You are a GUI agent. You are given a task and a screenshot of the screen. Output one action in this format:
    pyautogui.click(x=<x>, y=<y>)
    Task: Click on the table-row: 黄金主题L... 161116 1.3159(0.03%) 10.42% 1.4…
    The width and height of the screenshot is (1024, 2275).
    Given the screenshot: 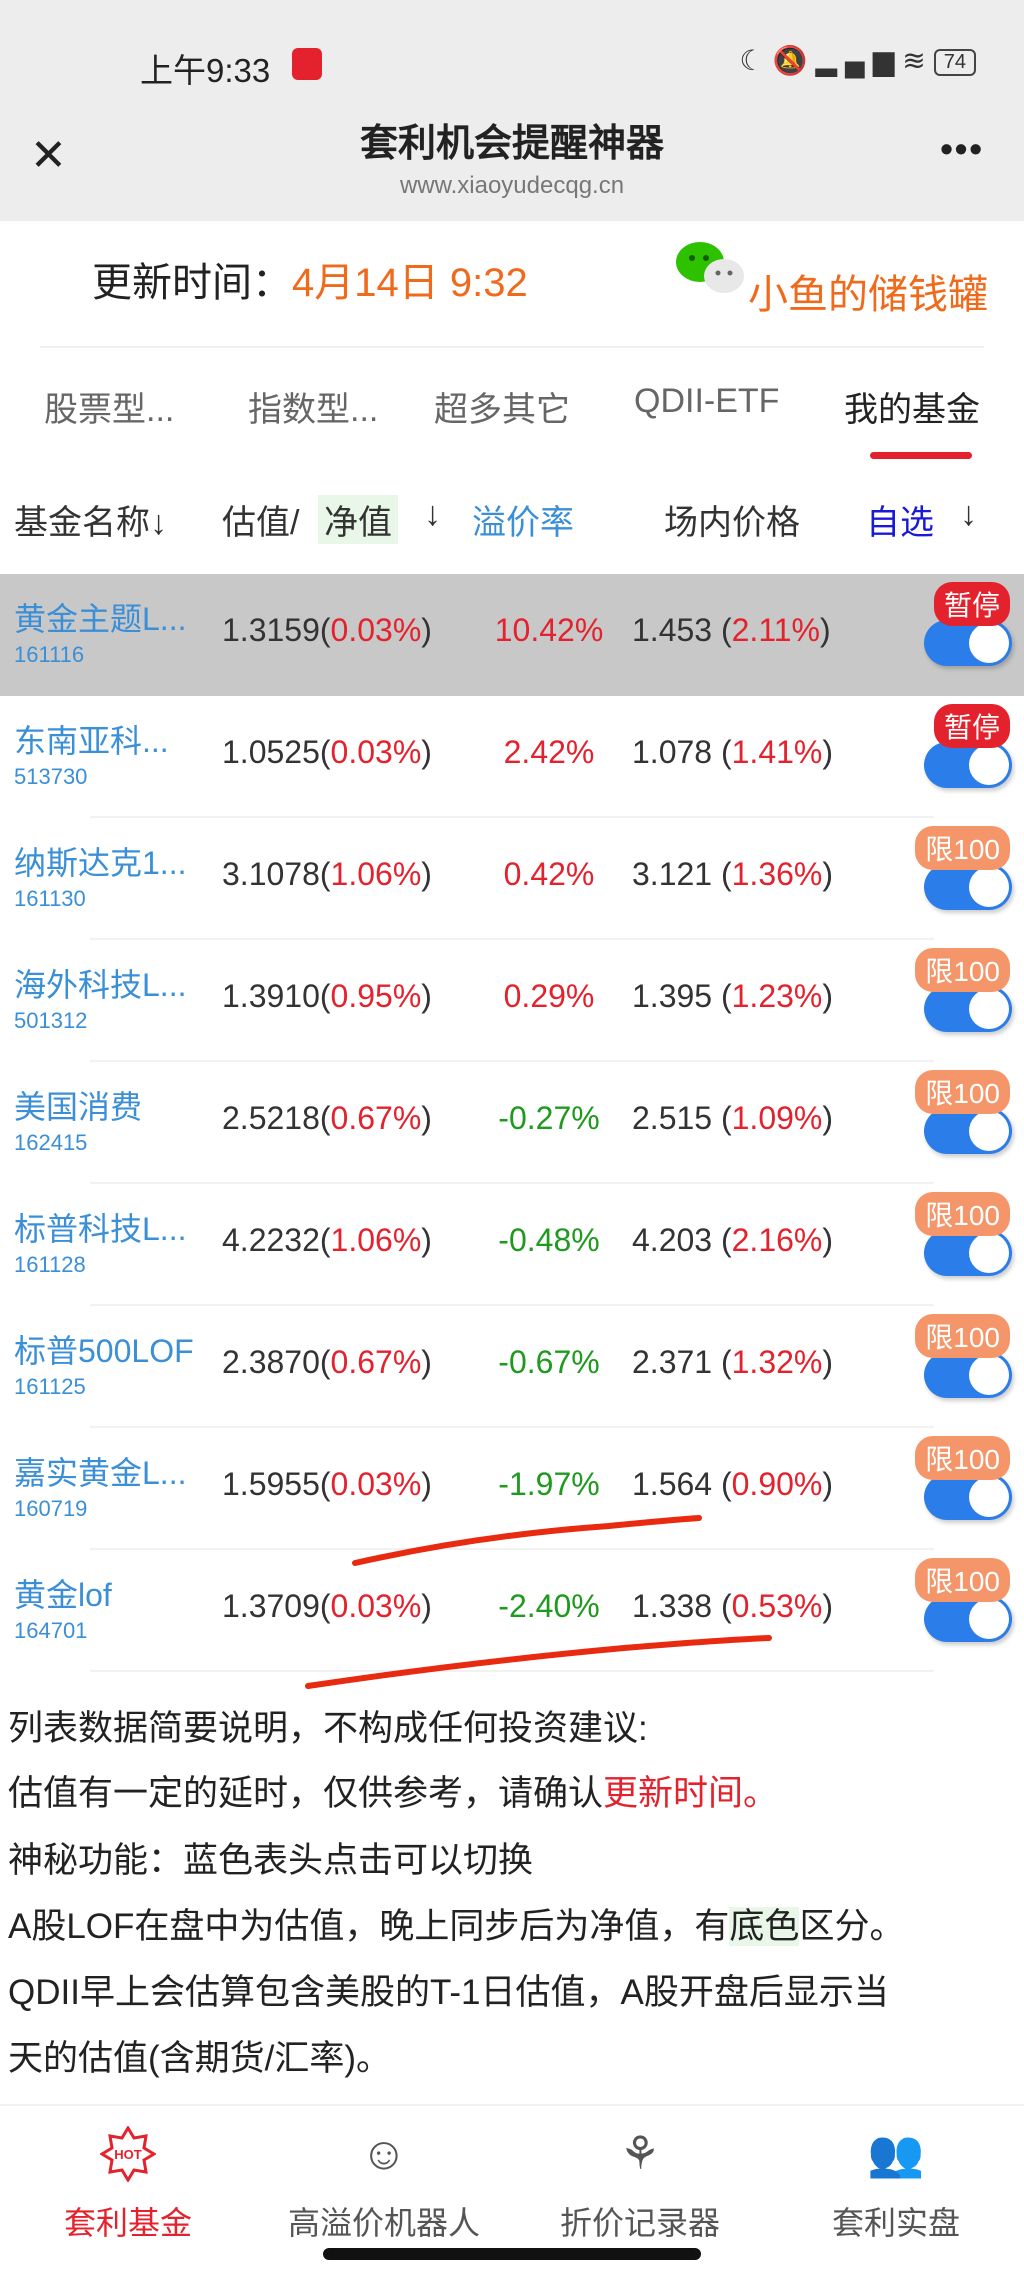 What is the action you would take?
    pyautogui.click(x=512, y=635)
    